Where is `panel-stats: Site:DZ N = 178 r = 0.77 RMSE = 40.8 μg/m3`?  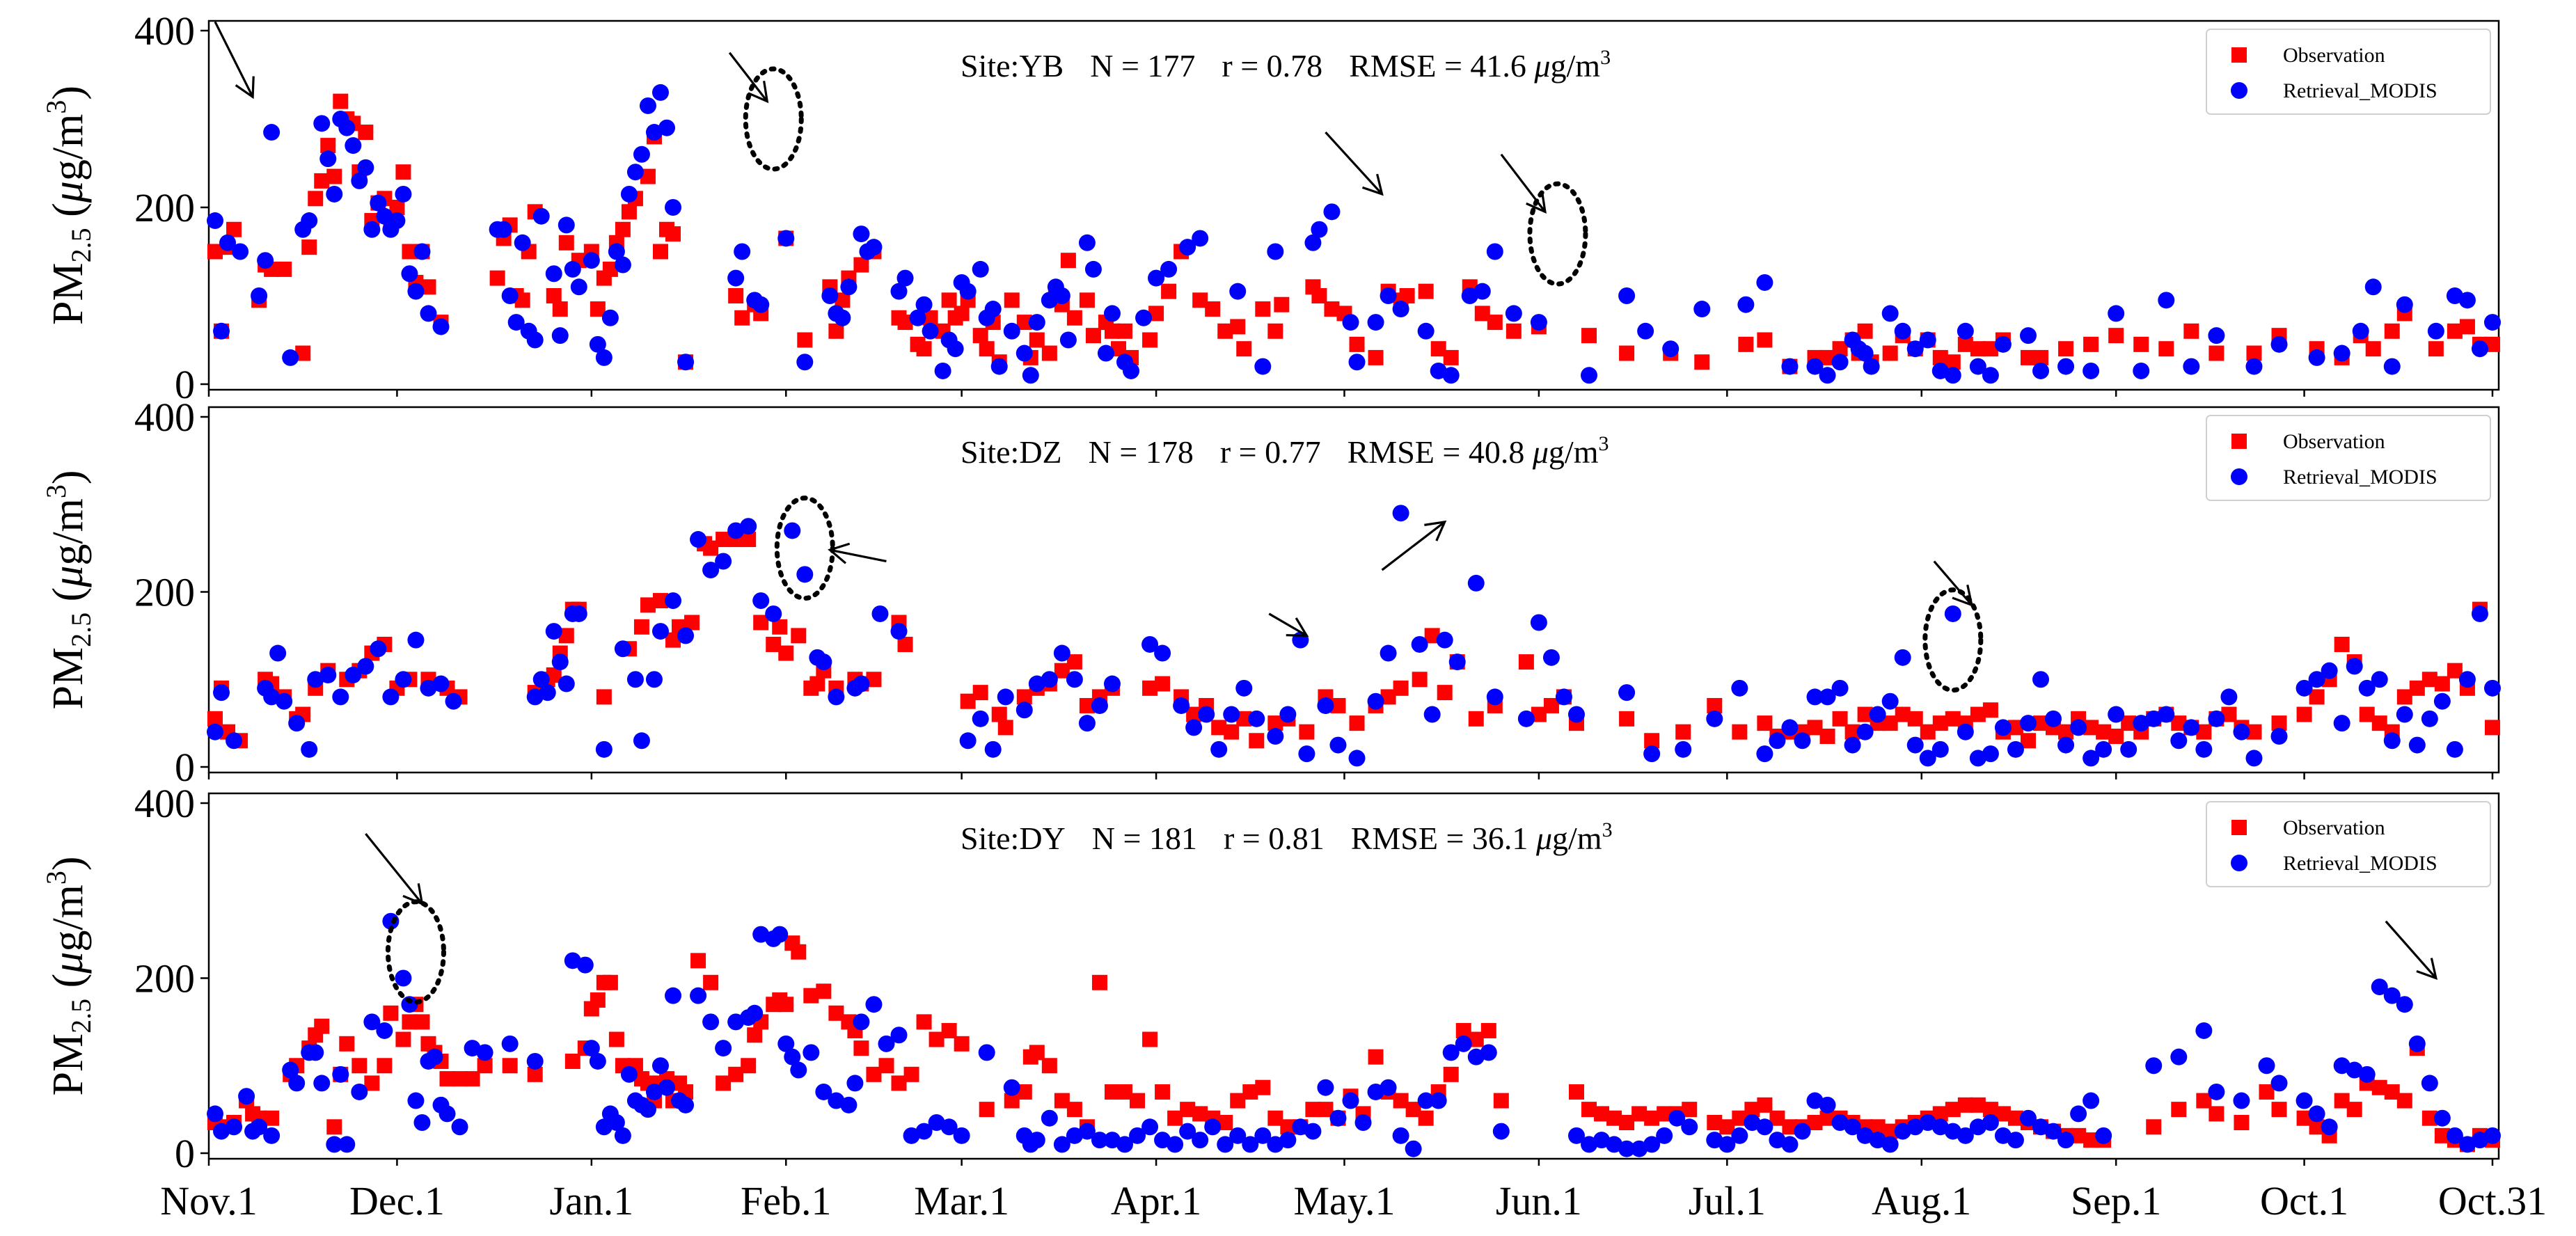
panel-stats: Site:DZ N = 178 r = 0.77 RMSE = 40.8 μg/m3 is located at coordinates (1285, 451).